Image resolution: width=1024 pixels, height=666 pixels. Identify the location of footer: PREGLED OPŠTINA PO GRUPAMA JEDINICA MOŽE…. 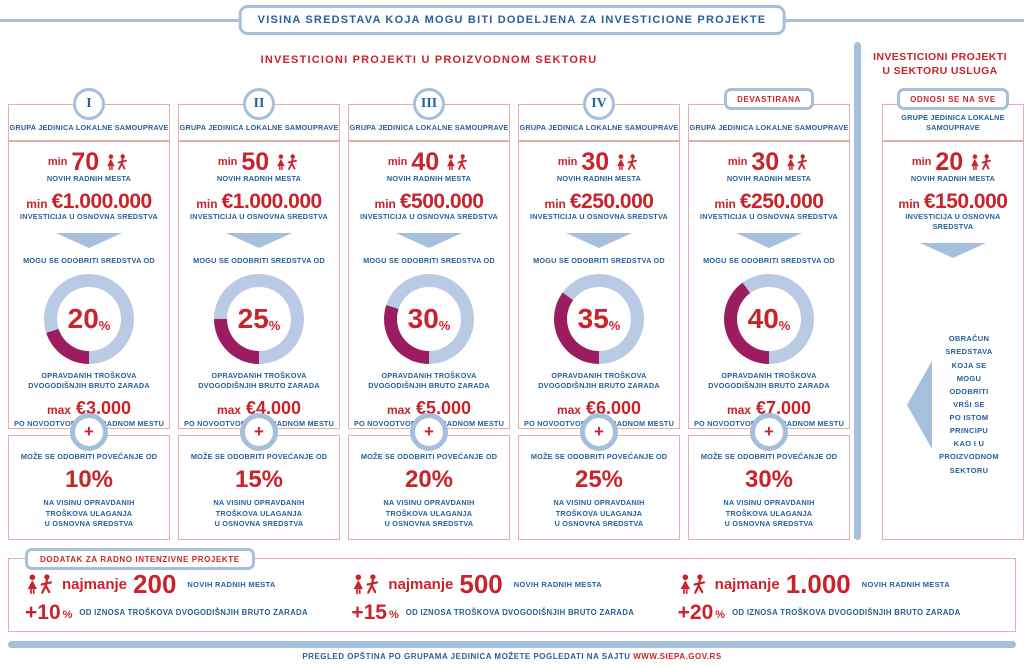
(512, 656).